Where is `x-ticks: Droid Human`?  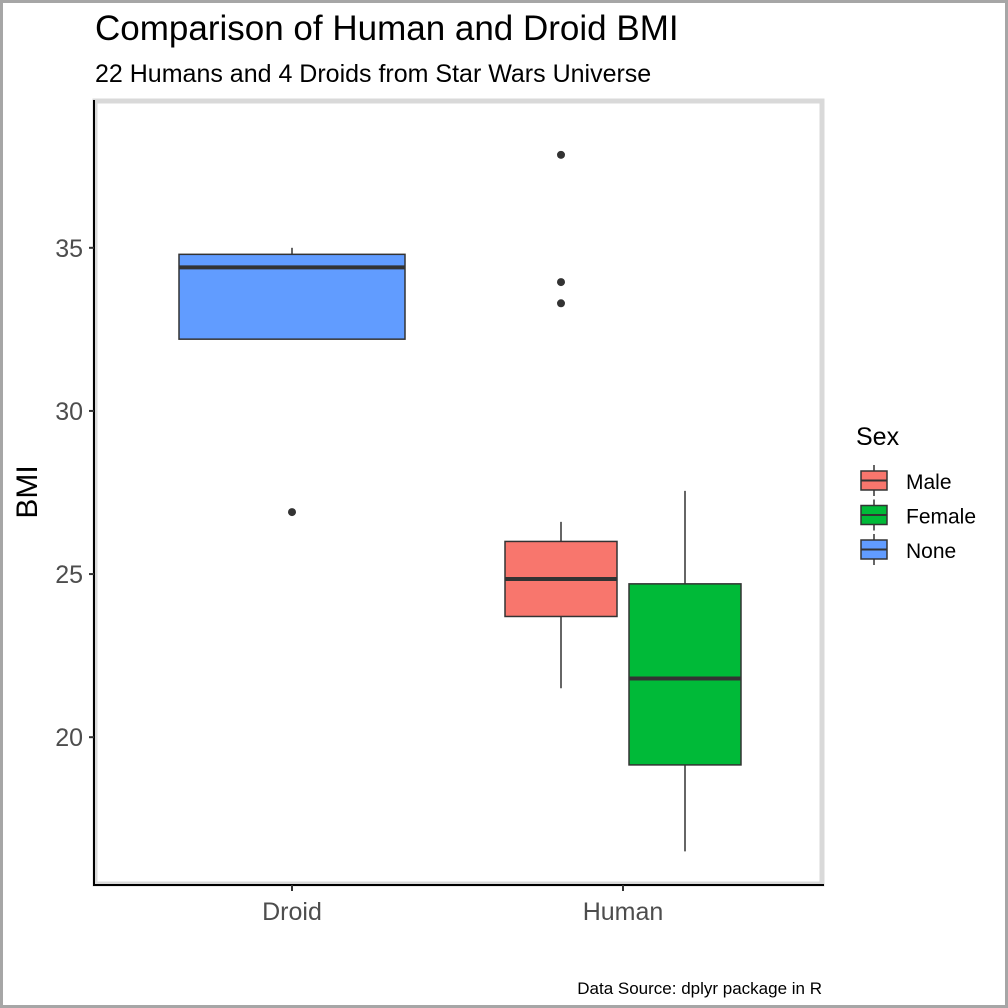
x-ticks: Droid Human is located at coordinates (462, 905).